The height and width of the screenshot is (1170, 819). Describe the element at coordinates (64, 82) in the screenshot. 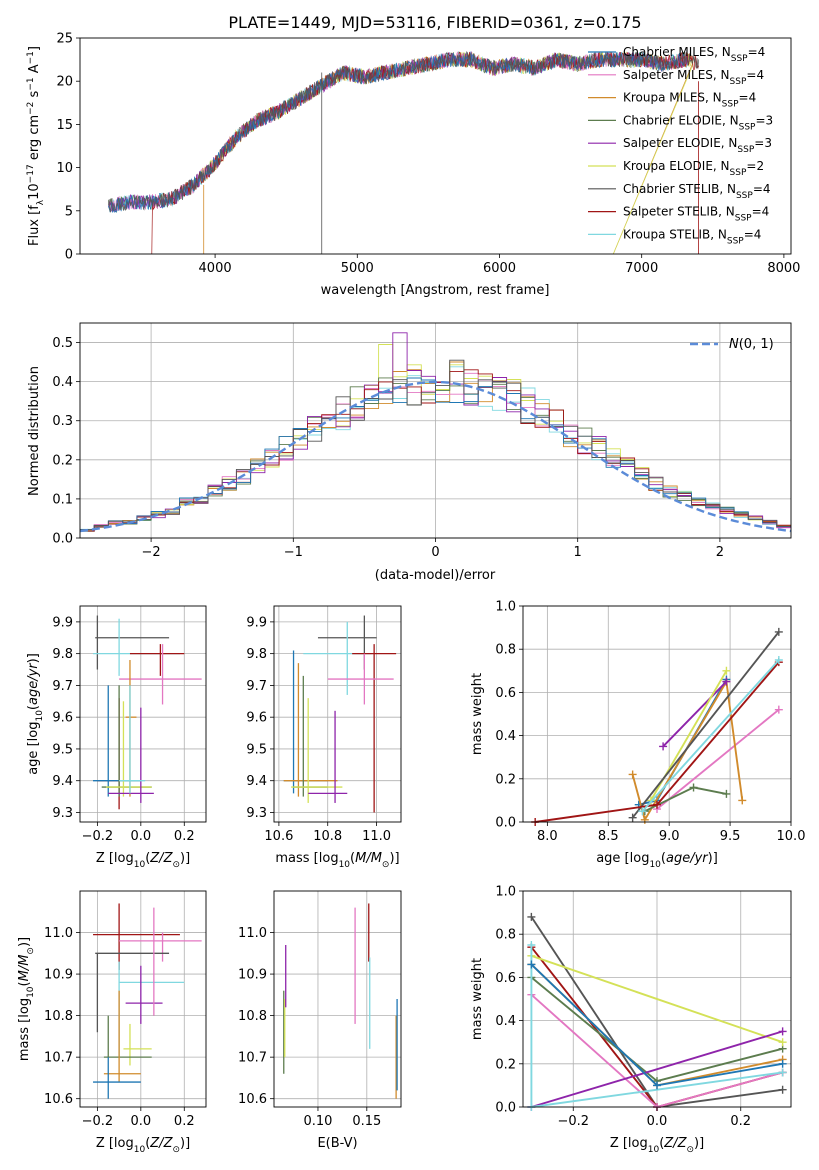

I see `y-tick-label: 20` at that location.